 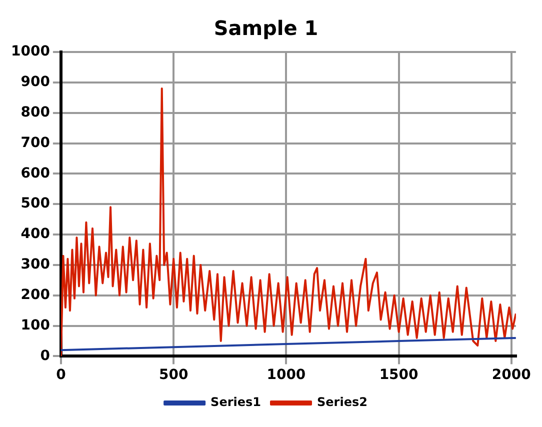 I want to click on y-tick-label: 300, so click(x=35, y=264).